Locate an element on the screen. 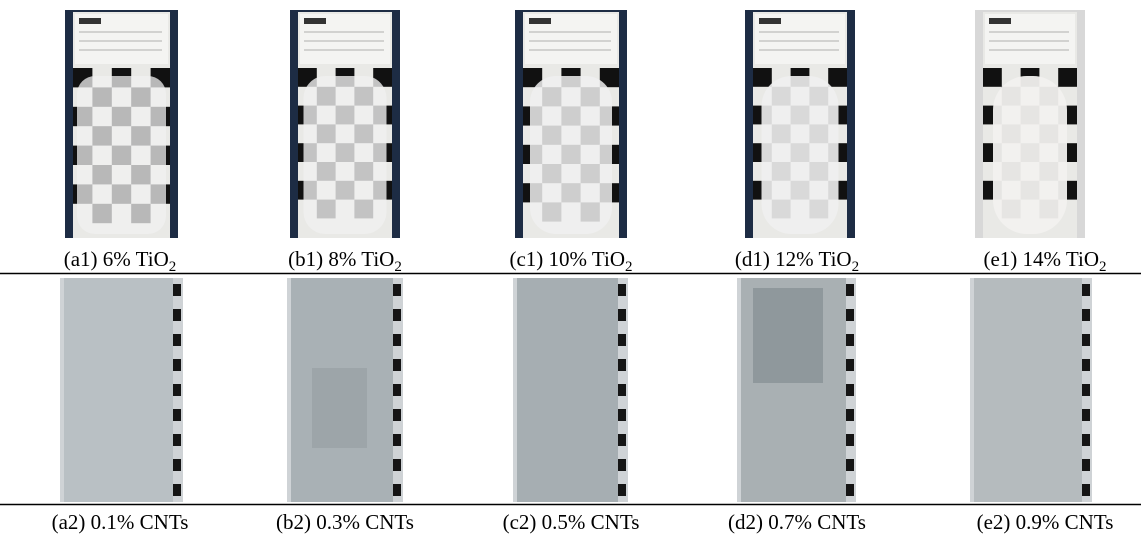  caption: (e1) 14% TiO2 is located at coordinates (1044, 261).